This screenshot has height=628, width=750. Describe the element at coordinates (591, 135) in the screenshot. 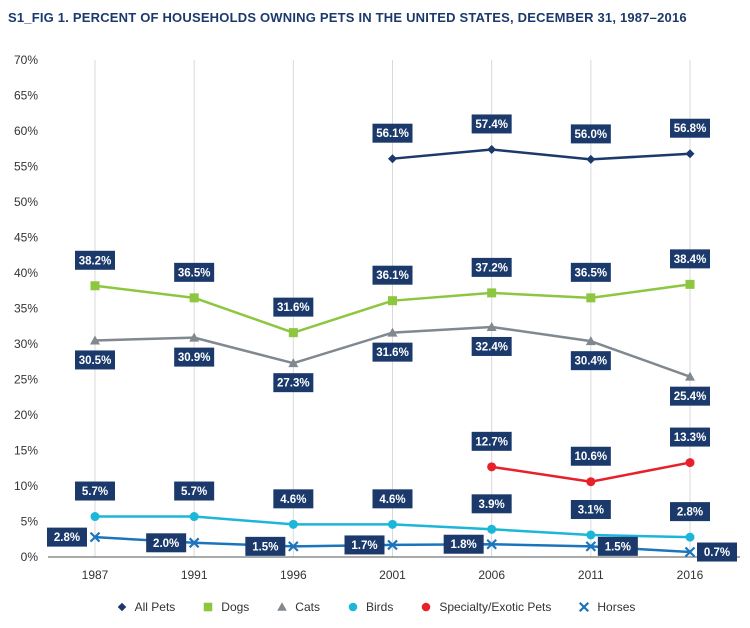

I see `data-label-text: 56.0%` at that location.